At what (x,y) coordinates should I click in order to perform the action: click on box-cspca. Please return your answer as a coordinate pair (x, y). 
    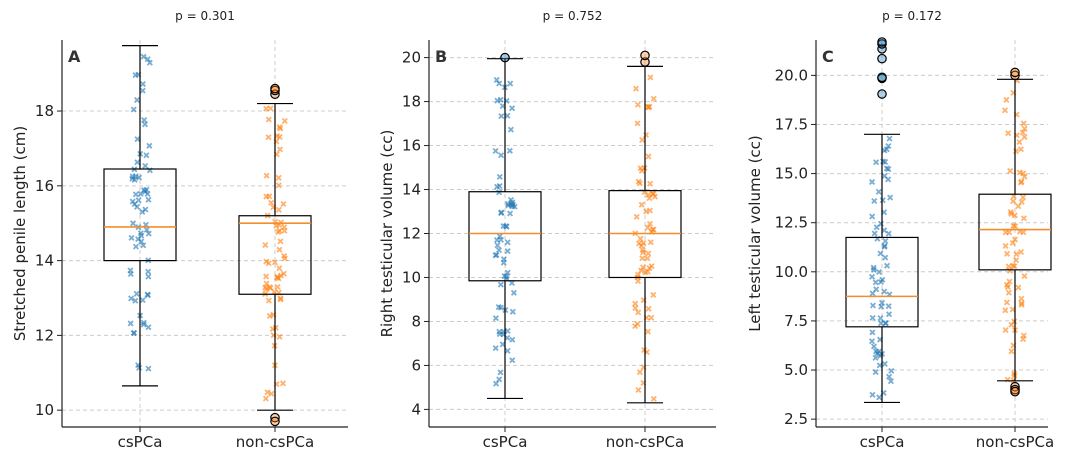
    Looking at the image, I should click on (140, 216).